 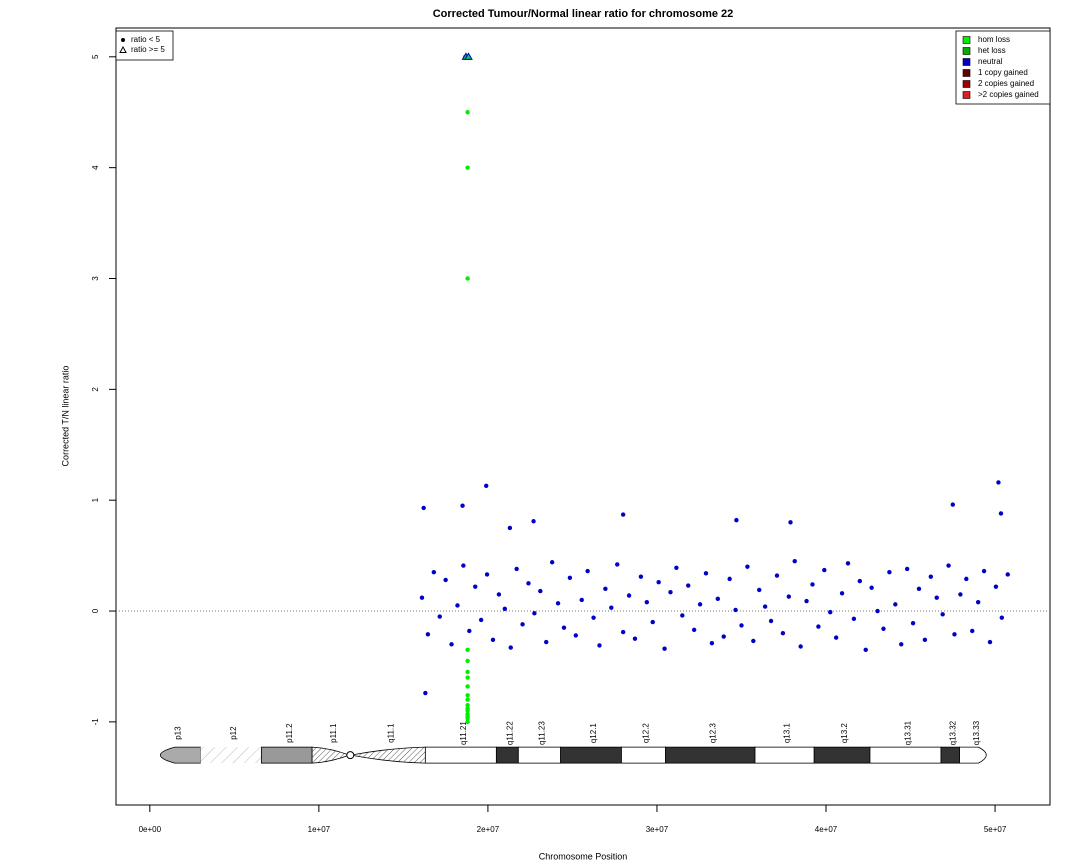 What do you see at coordinates (583, 856) in the screenshot?
I see `x-axis-label: Chromosome Position` at bounding box center [583, 856].